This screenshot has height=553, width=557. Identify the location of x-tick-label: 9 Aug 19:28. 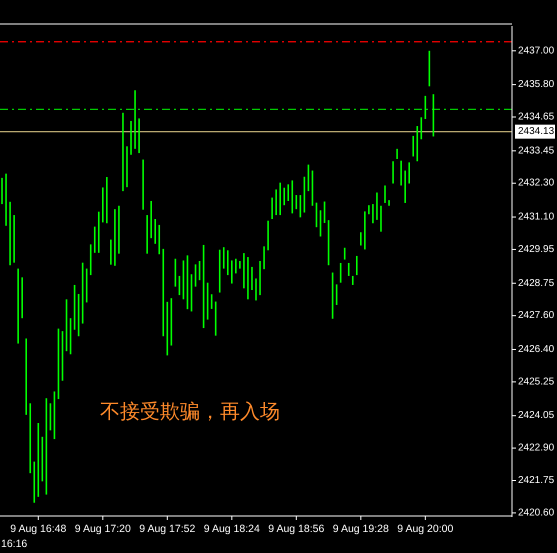
(360, 529).